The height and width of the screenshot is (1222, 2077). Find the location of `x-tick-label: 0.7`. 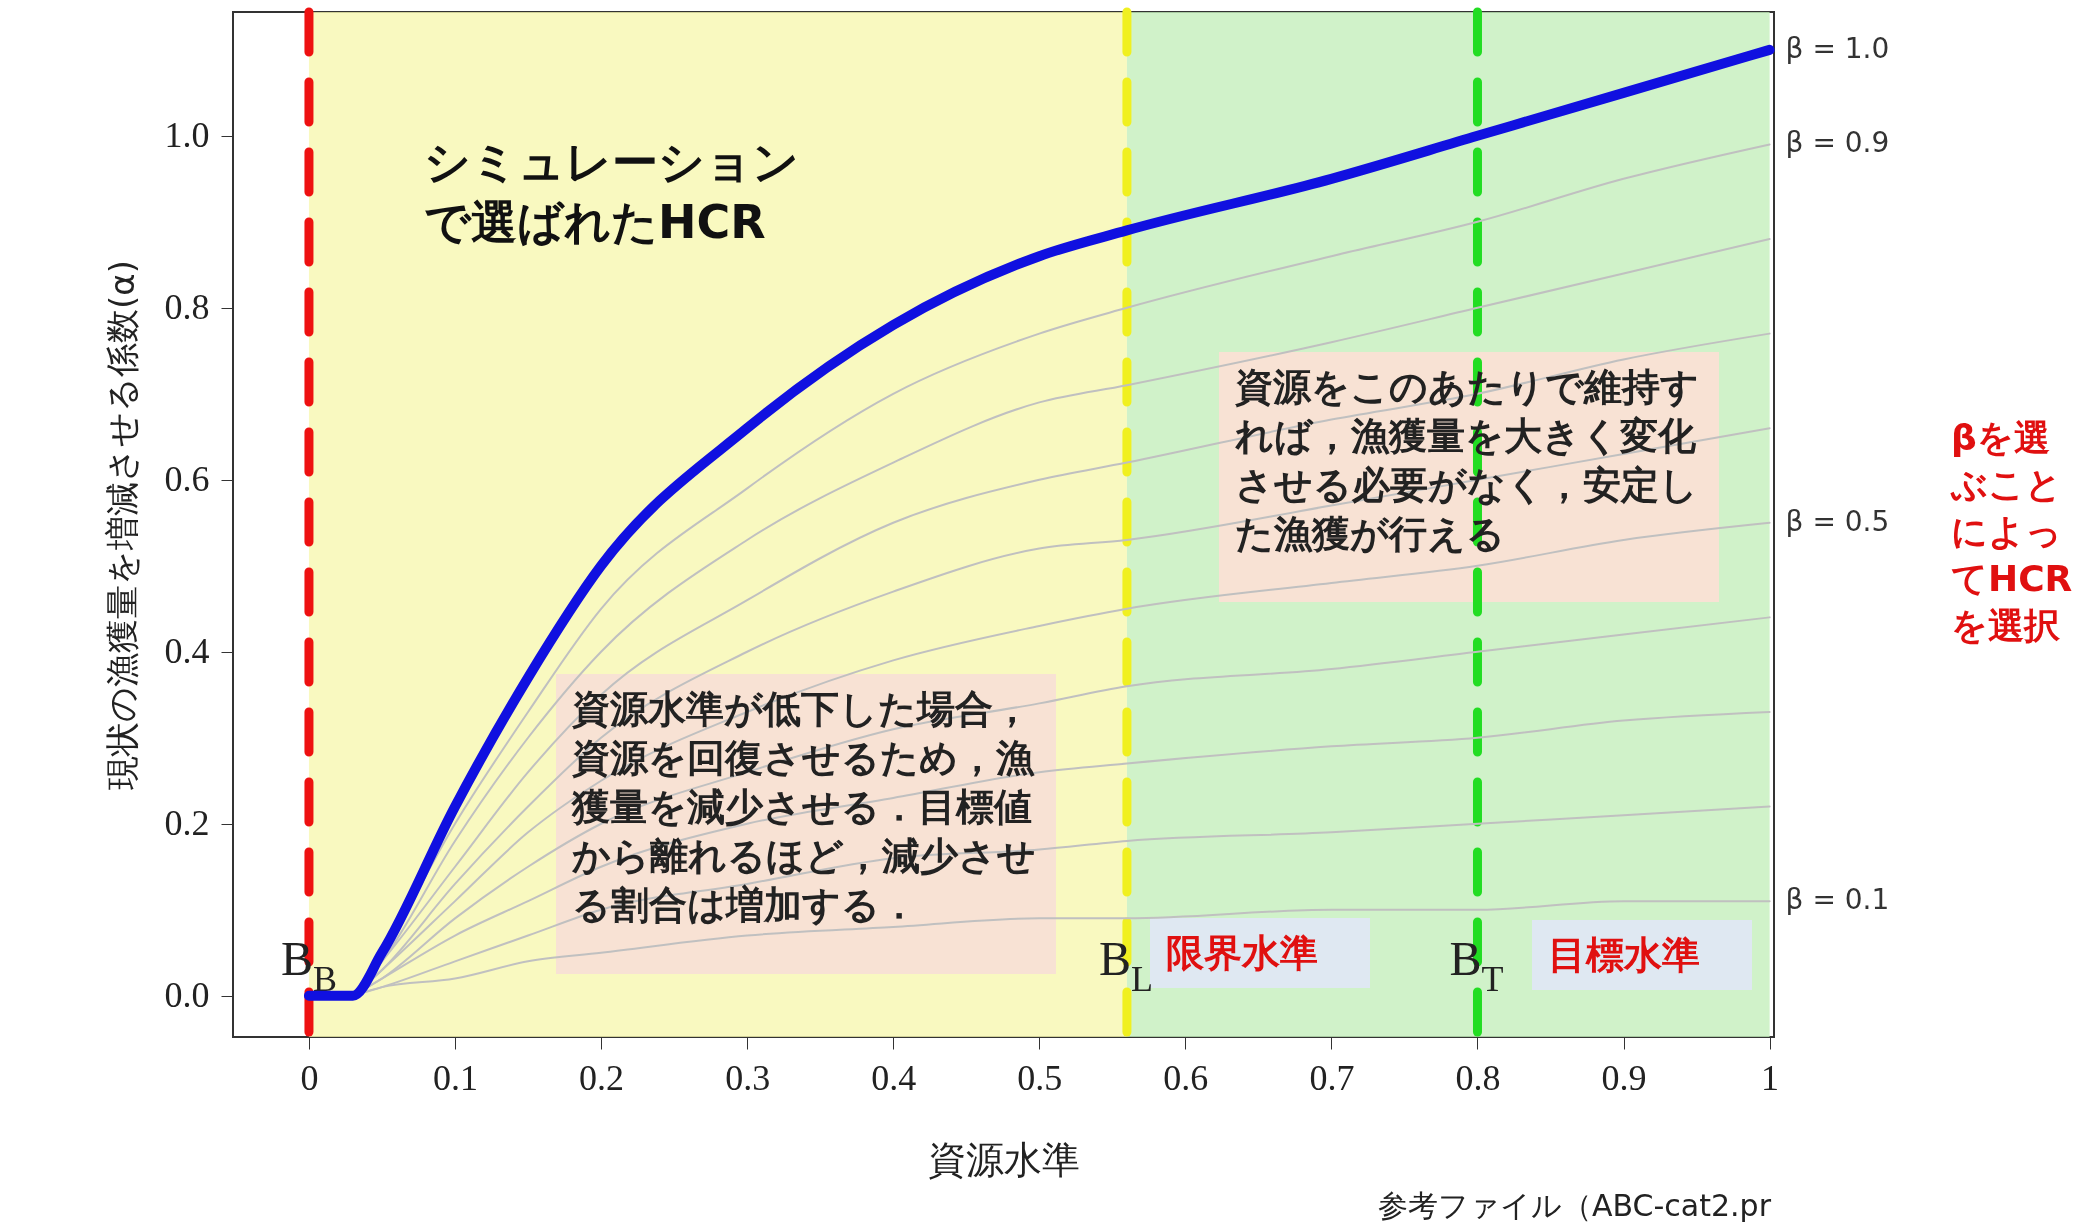

x-tick-label: 0.7 is located at coordinates (1332, 1077).